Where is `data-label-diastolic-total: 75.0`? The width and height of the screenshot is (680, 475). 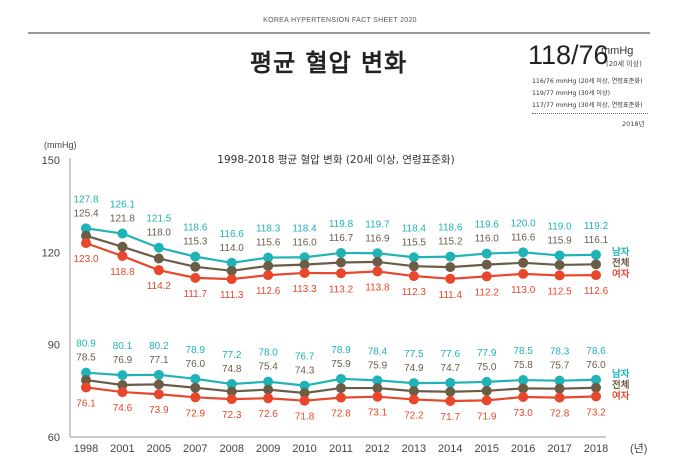 data-label-diastolic-total: 75.0 is located at coordinates (487, 367).